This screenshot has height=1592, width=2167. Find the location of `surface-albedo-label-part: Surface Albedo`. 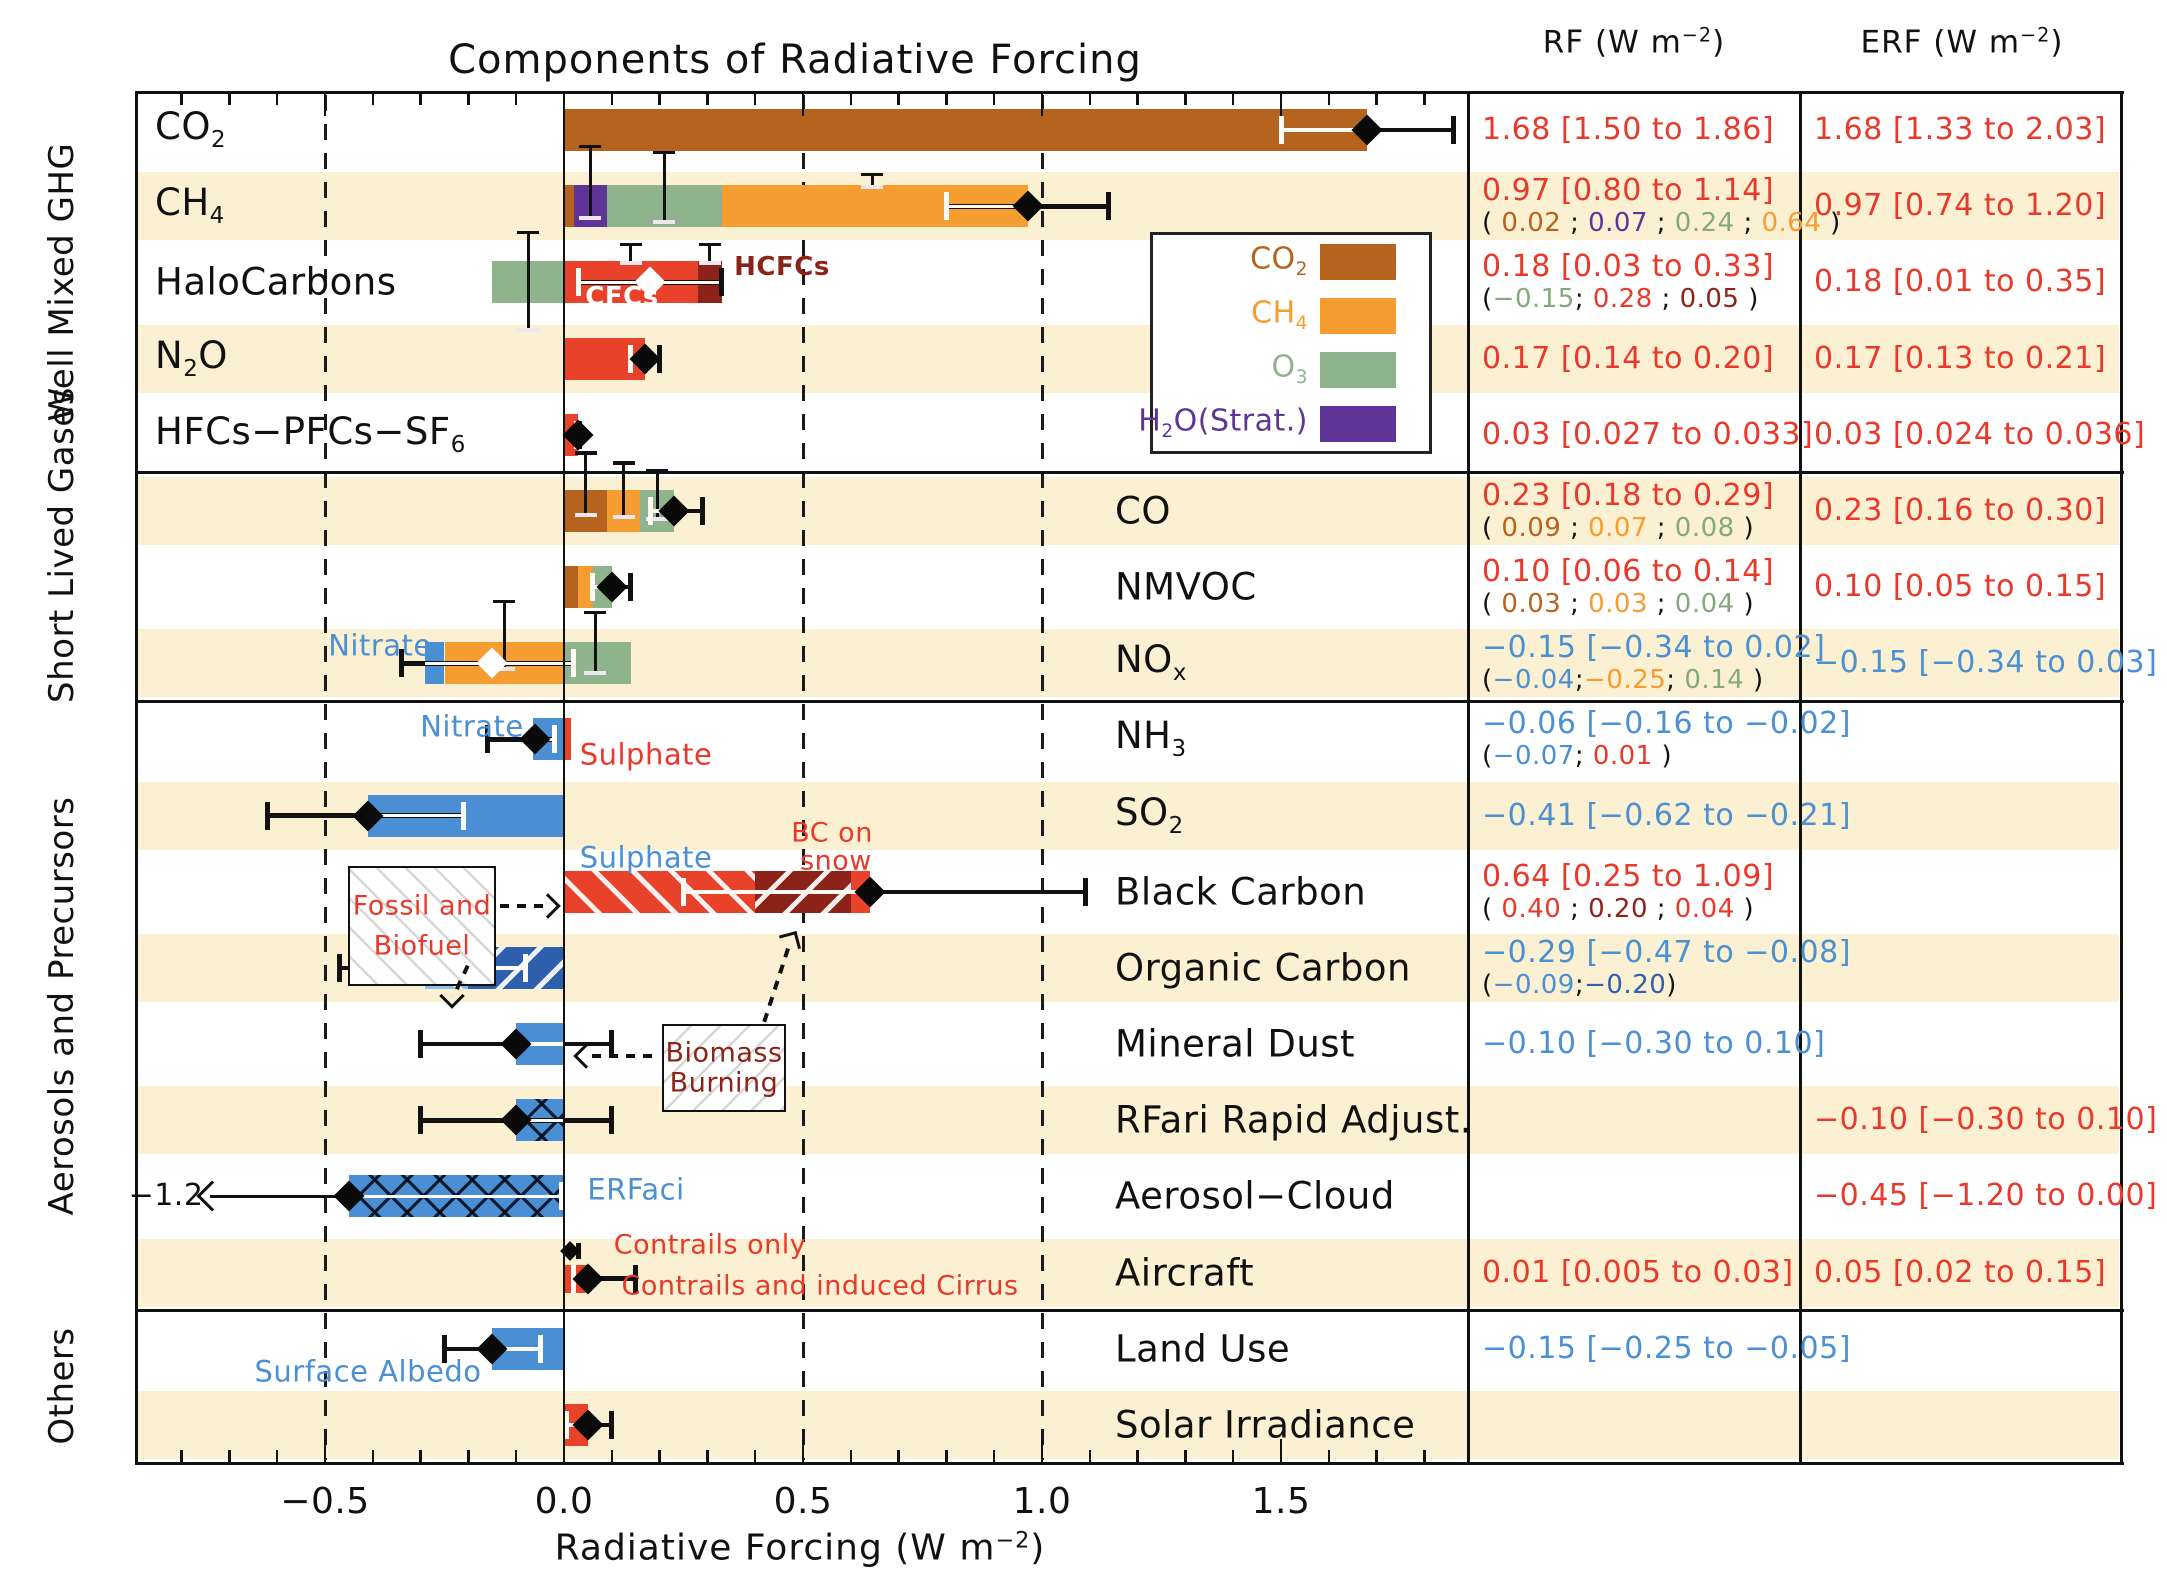

surface-albedo-label-part: Surface Albedo is located at coordinates (368, 1371).